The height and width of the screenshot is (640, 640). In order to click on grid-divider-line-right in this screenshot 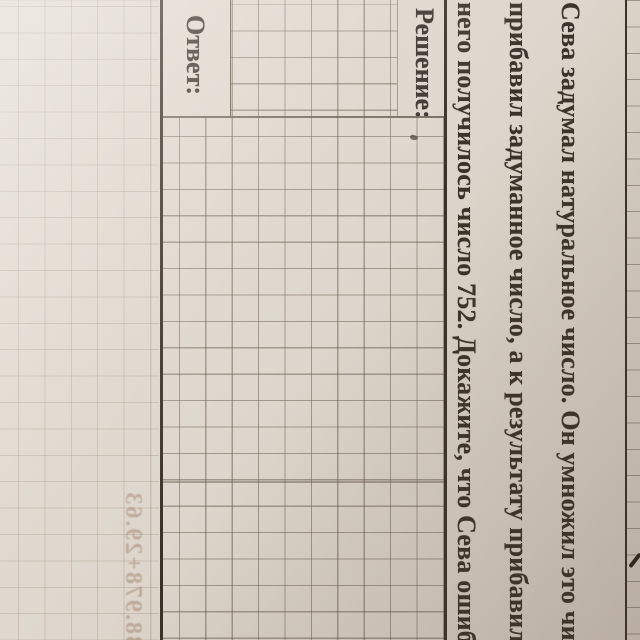, I will do `click(303, 482)`.